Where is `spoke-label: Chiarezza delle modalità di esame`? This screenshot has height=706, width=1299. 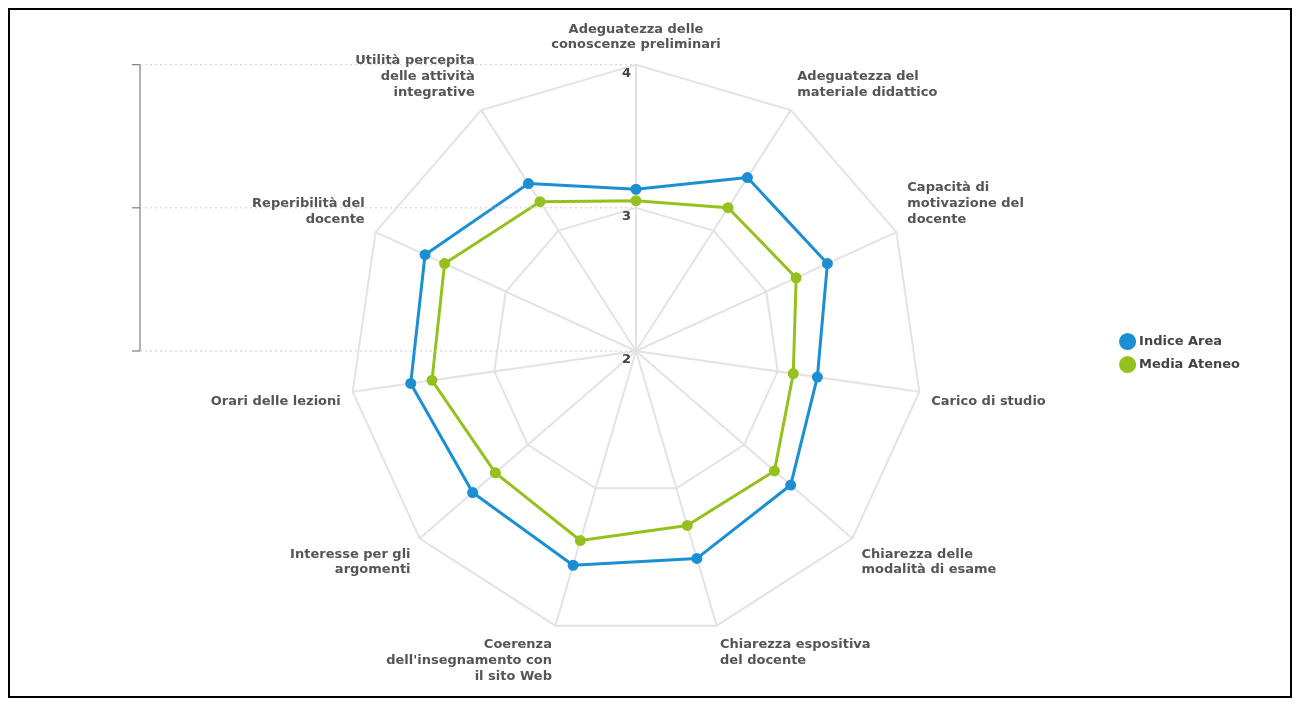
spoke-label: Chiarezza delle modalità di esame is located at coordinates (929, 561).